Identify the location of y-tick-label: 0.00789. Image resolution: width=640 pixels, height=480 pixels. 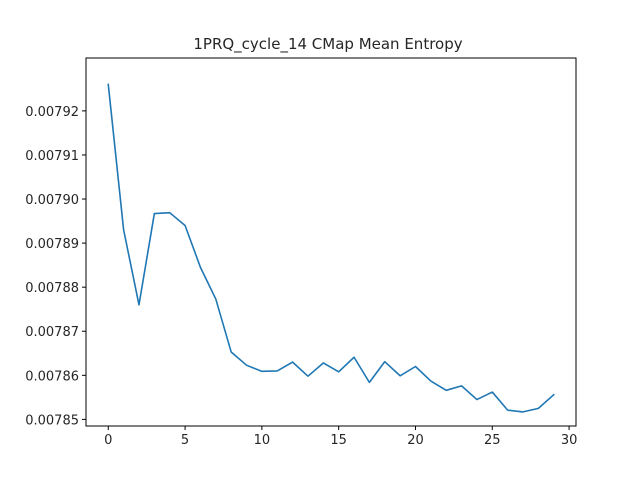
(52, 244).